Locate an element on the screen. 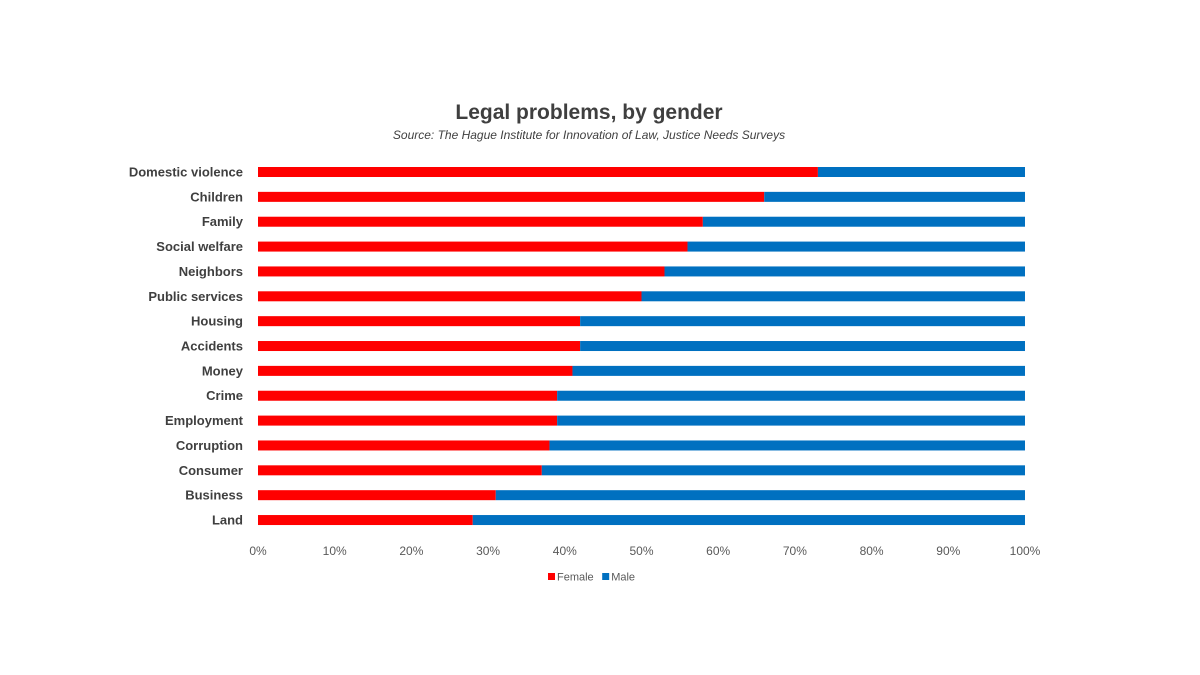 The width and height of the screenshot is (1200, 675). category-label: Public services is located at coordinates (195, 296).